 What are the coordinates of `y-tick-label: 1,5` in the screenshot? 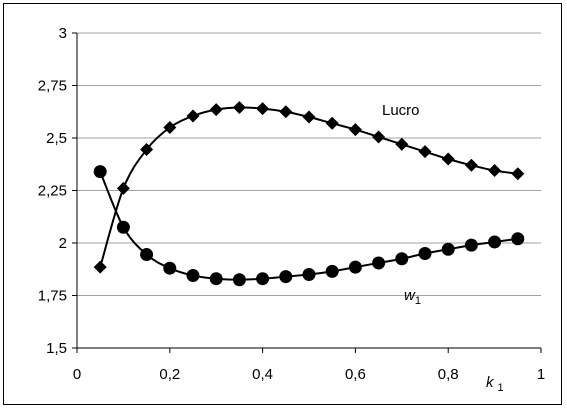 It's located at (56, 348).